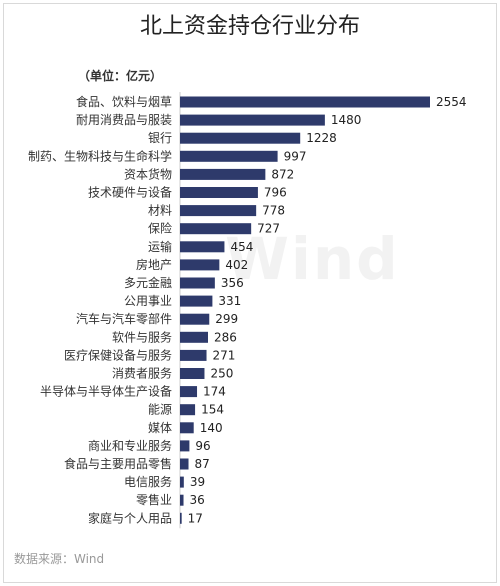 This screenshot has width=500, height=586. What do you see at coordinates (142, 373) in the screenshot?
I see `category-label: 消费者服务` at bounding box center [142, 373].